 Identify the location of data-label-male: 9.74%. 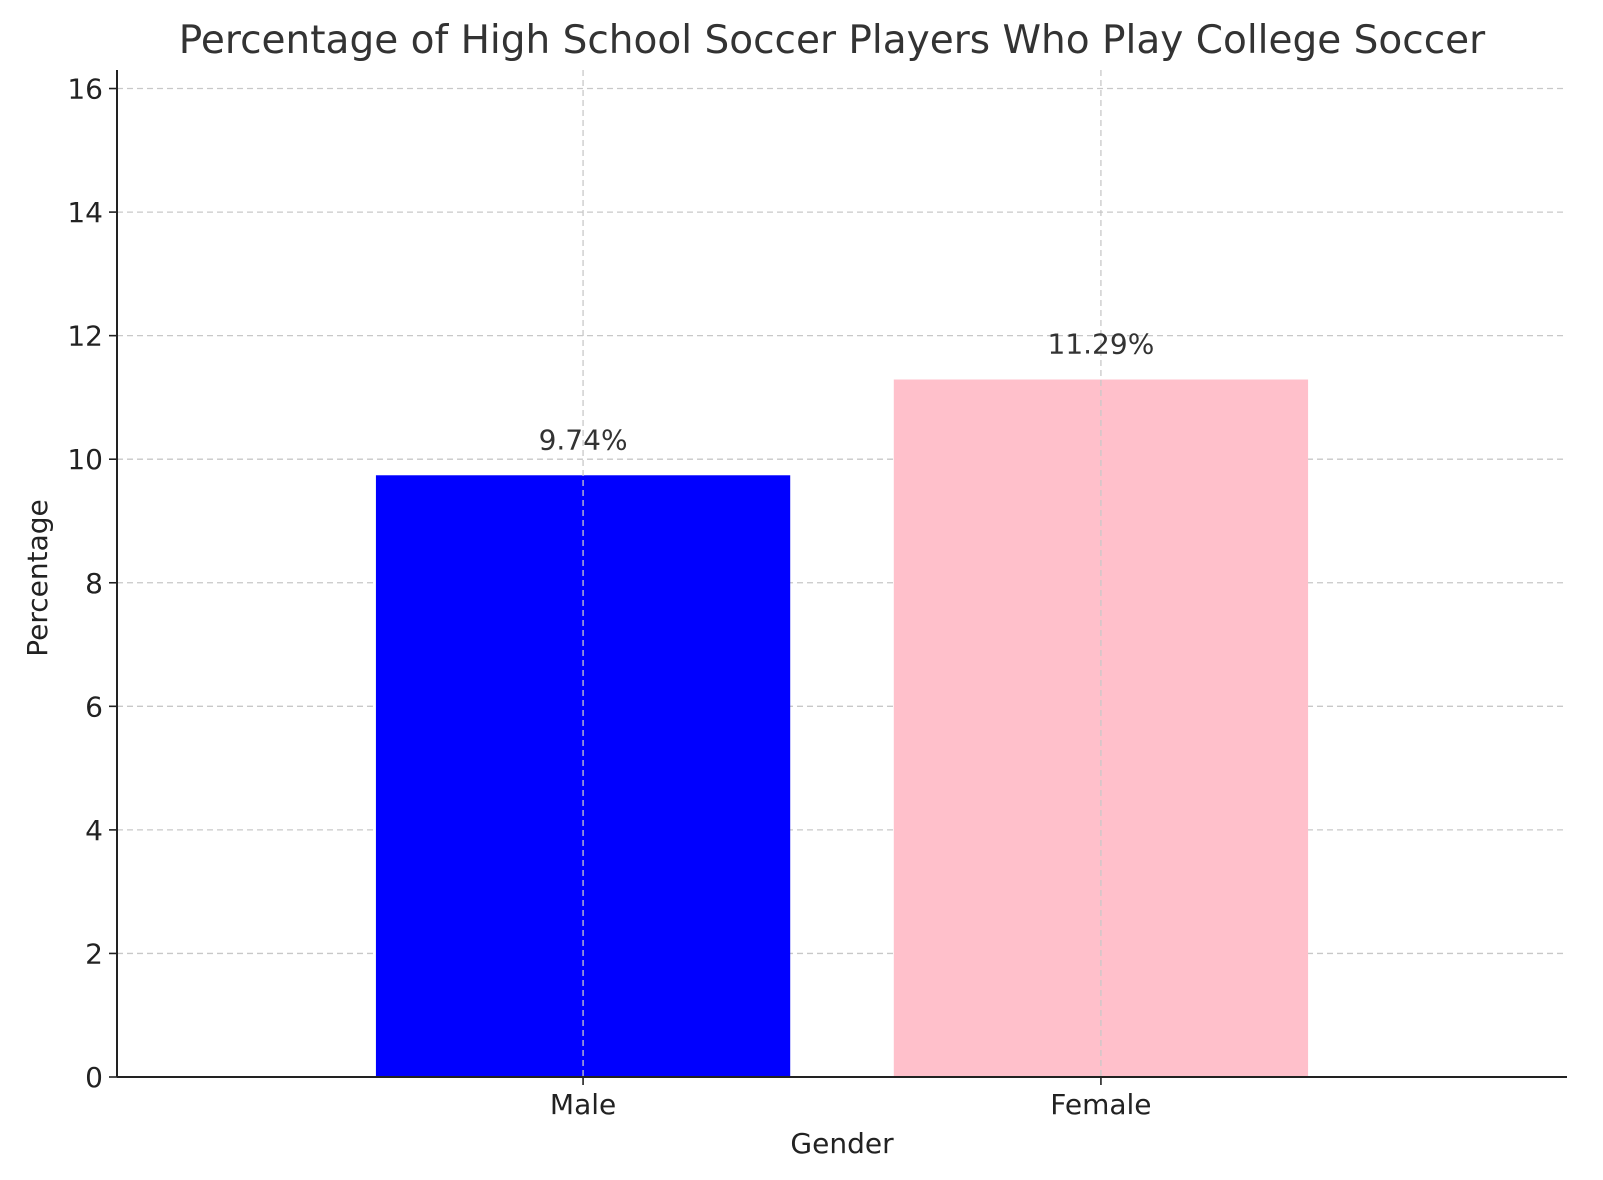
(583, 439).